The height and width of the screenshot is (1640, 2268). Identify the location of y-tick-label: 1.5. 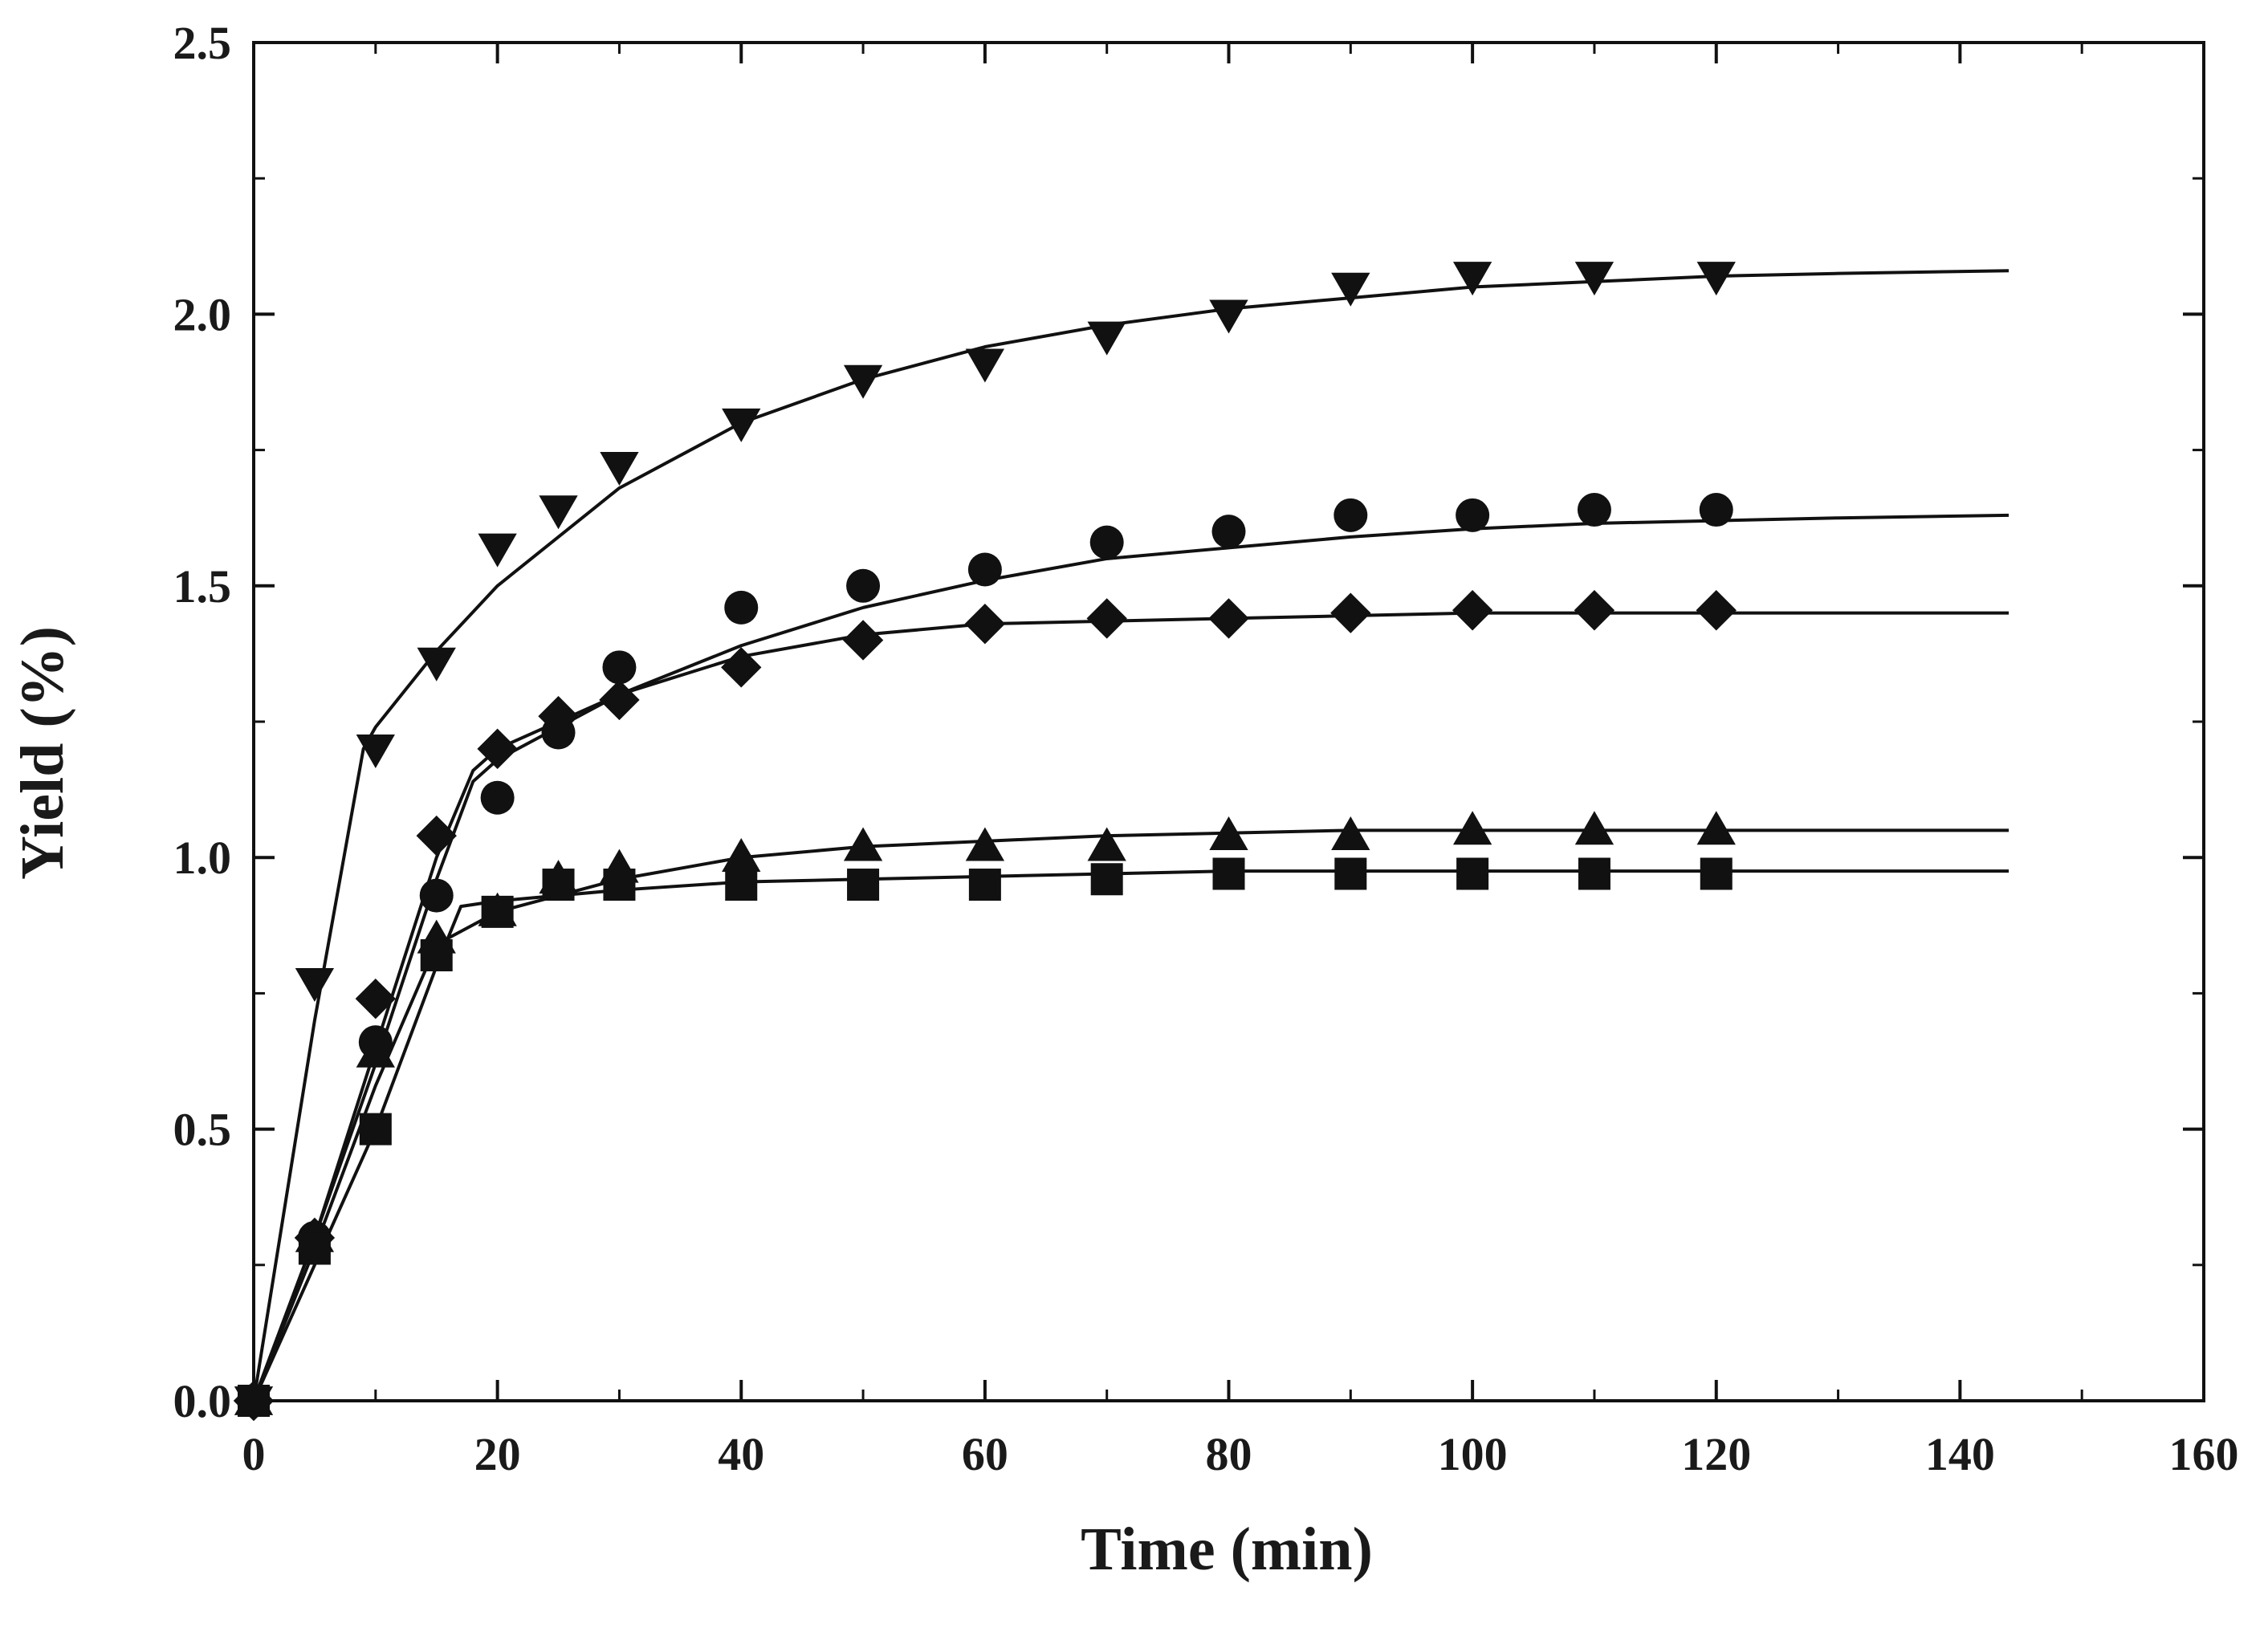
(202, 586).